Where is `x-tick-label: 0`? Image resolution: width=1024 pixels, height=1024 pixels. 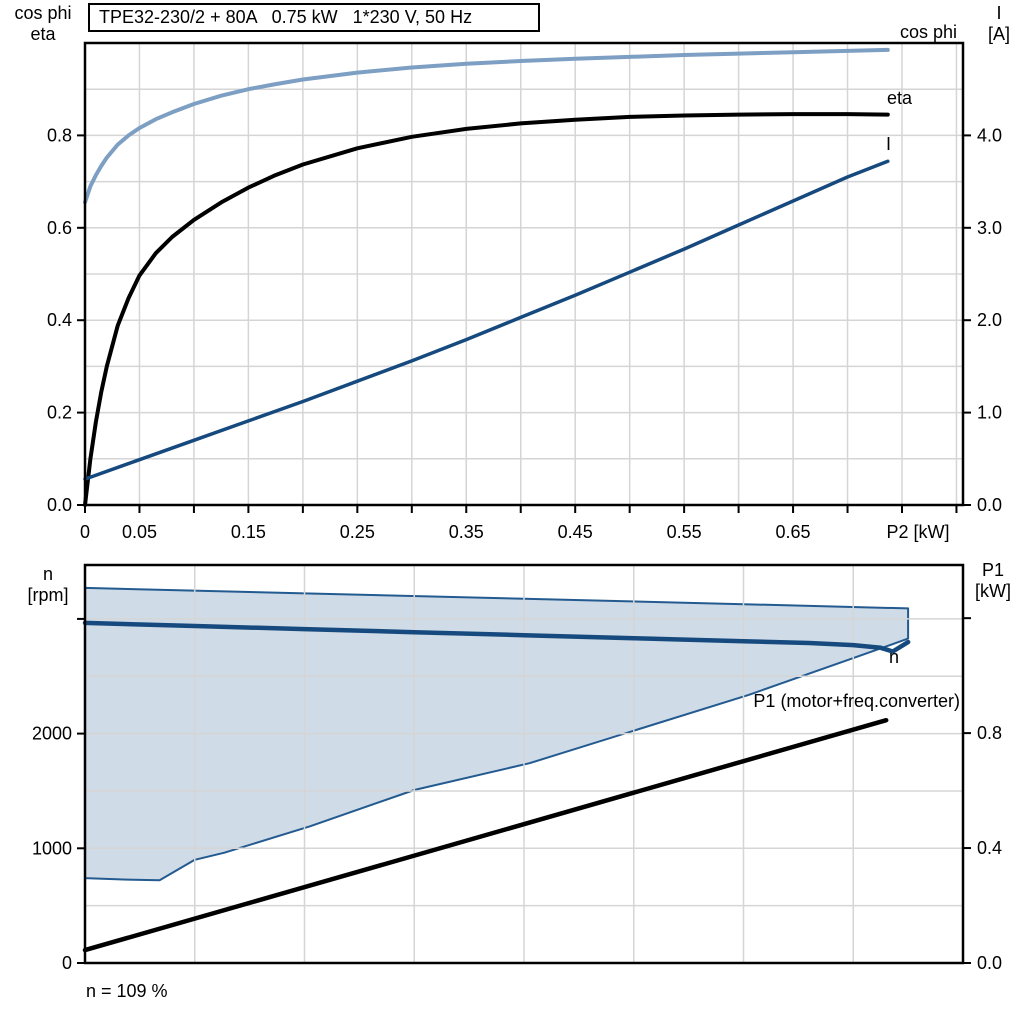 x-tick-label: 0 is located at coordinates (85, 532).